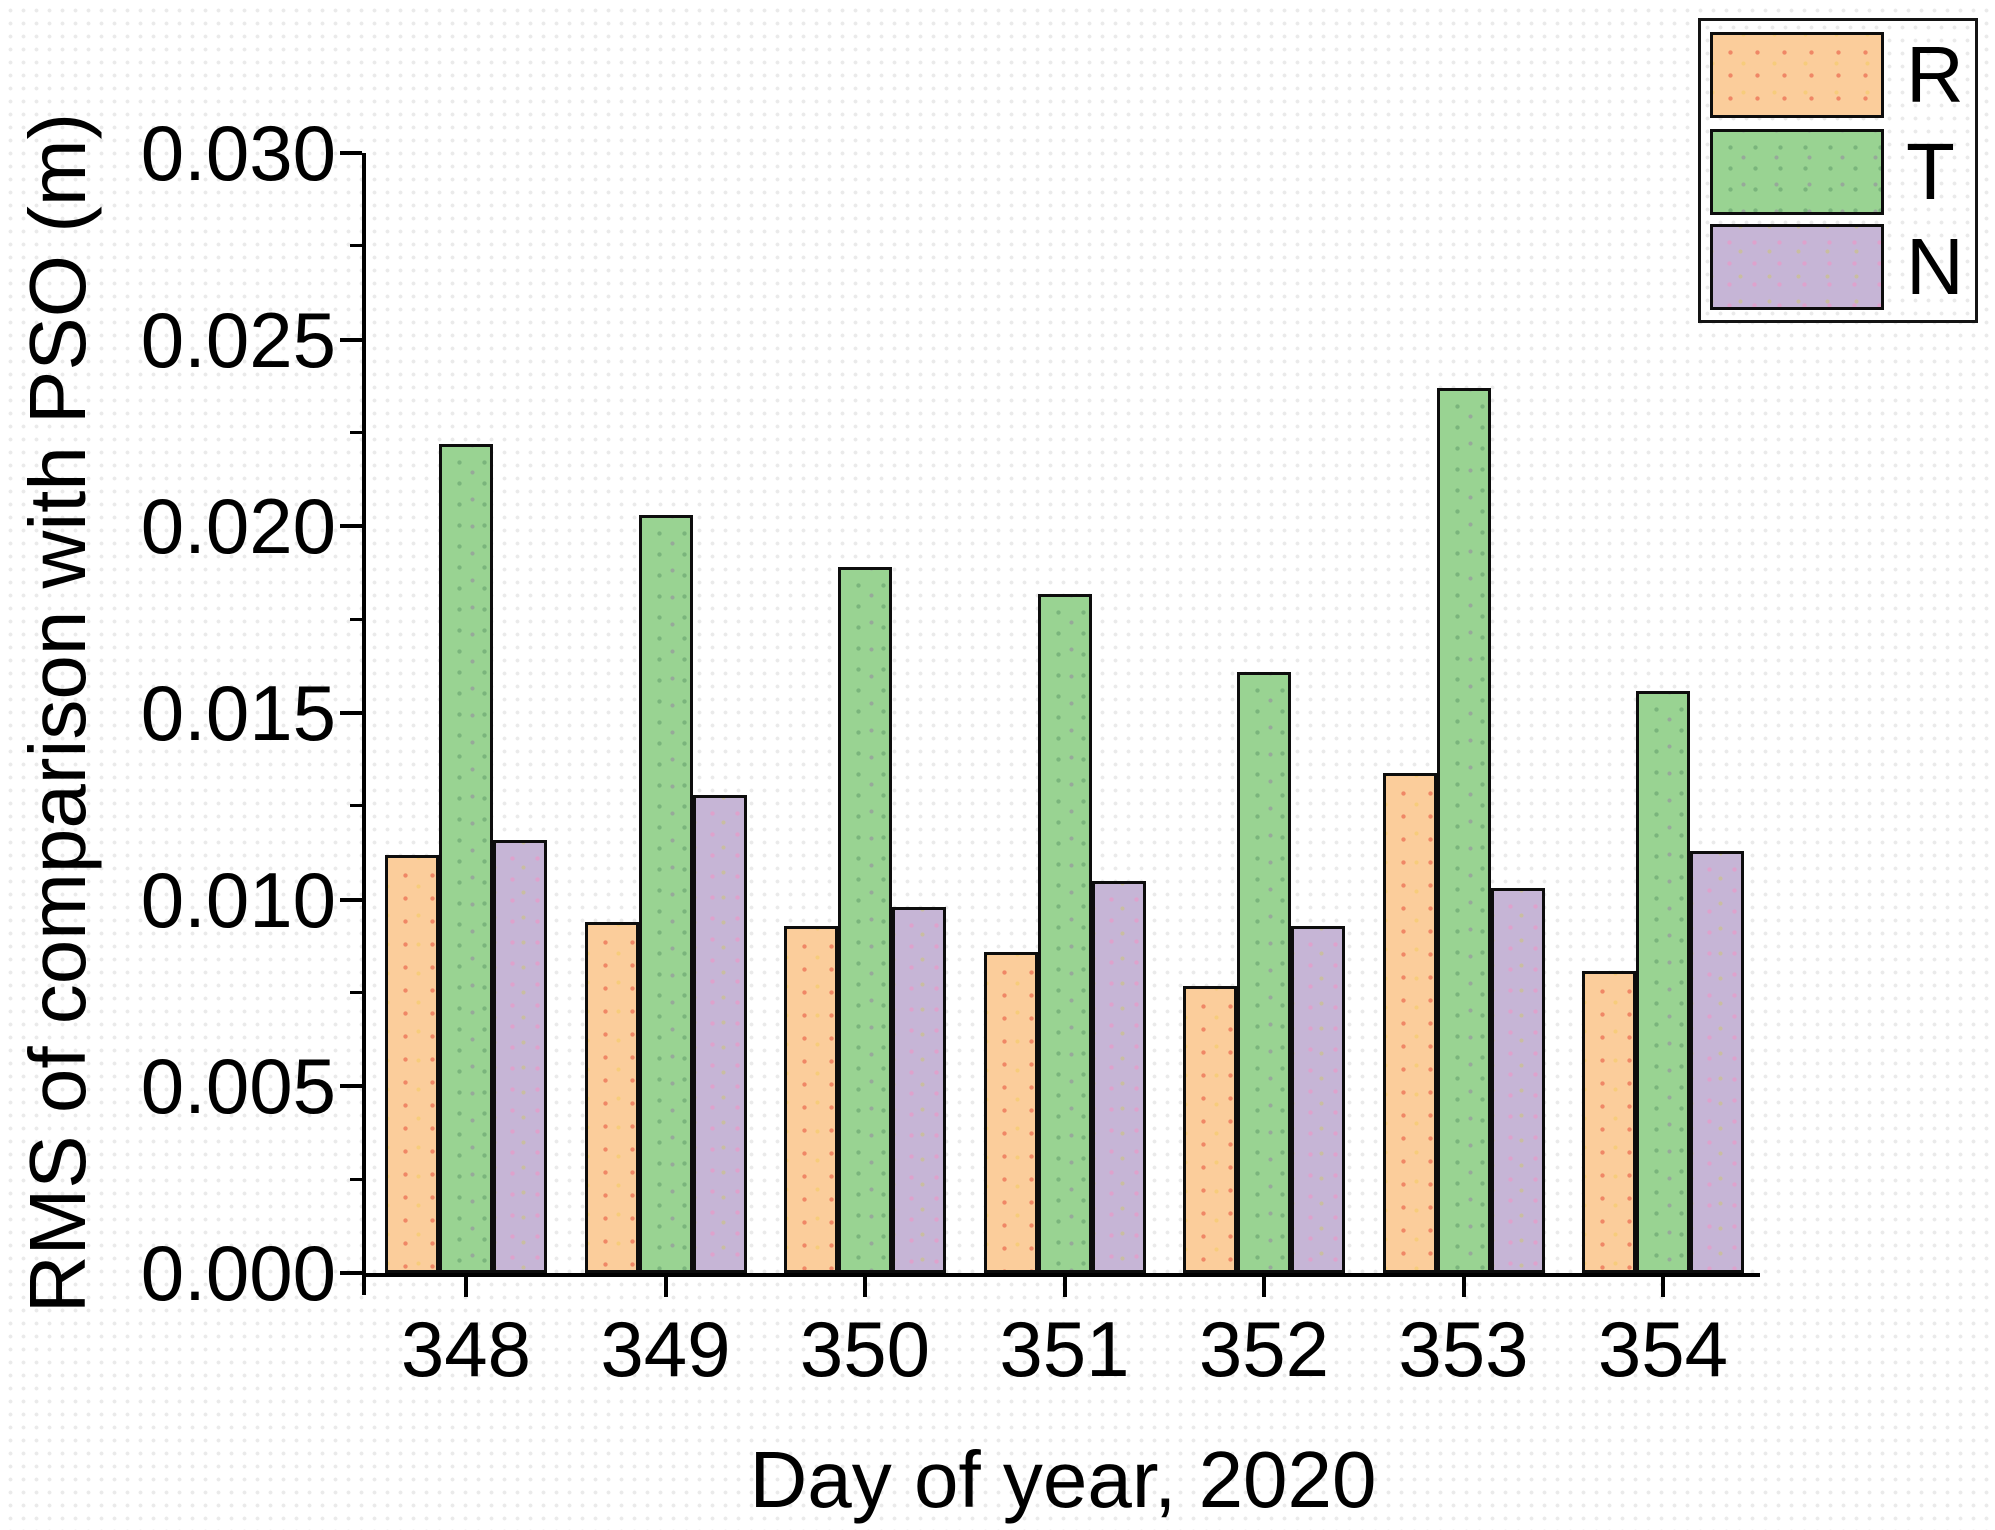 The width and height of the screenshot is (1995, 1530). Describe the element at coordinates (1064, 1349) in the screenshot. I see `x-tick-label: 351` at that location.